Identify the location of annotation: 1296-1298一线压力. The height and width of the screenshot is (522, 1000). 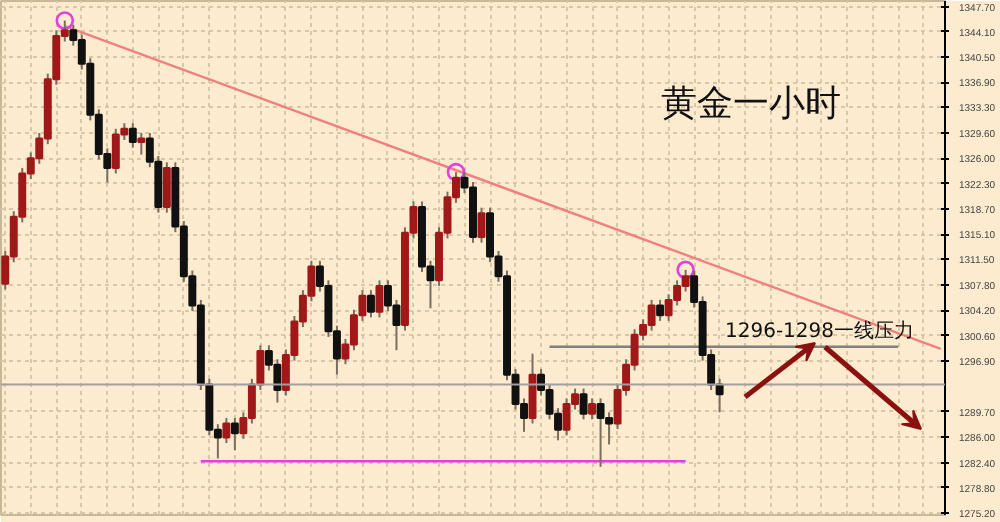
(820, 331).